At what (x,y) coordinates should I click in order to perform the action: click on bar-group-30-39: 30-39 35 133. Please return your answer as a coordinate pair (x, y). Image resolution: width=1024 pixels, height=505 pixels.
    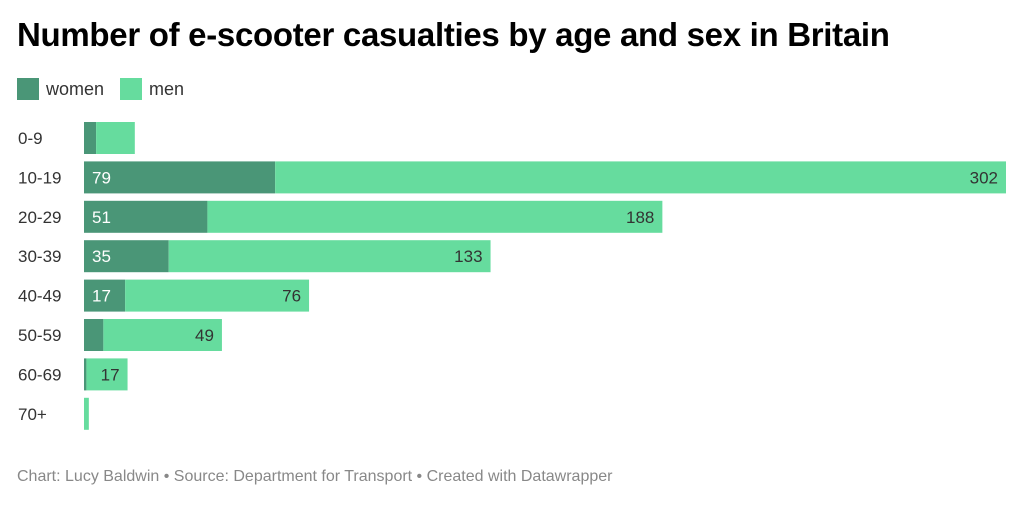
    Looking at the image, I should click on (254, 256).